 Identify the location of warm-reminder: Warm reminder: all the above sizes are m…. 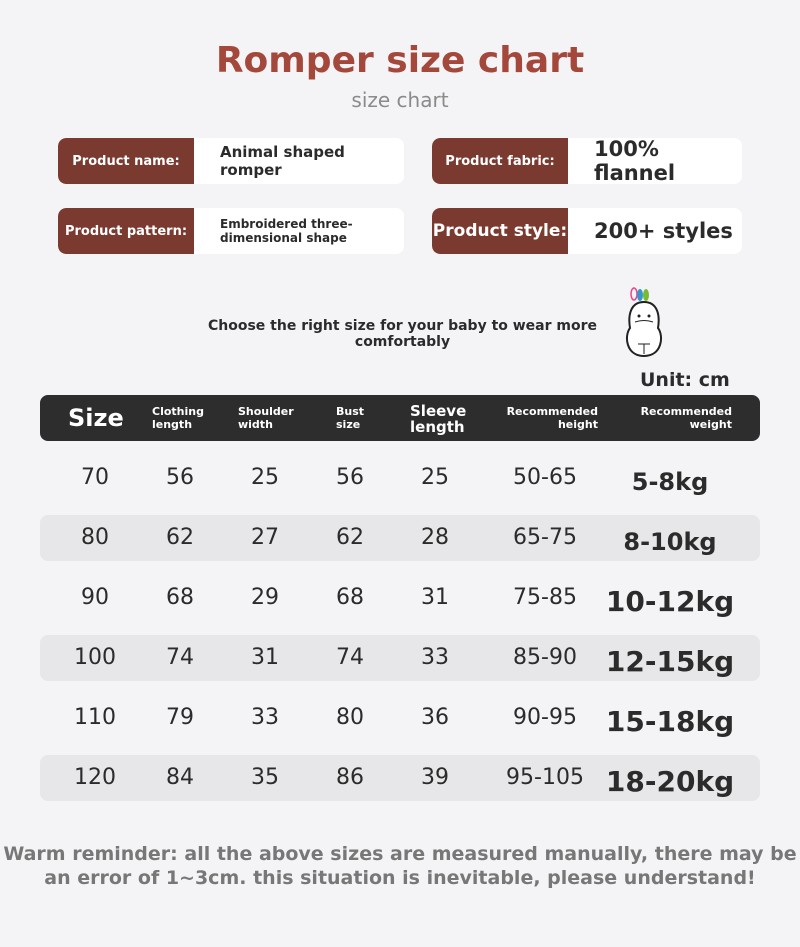
(400, 866).